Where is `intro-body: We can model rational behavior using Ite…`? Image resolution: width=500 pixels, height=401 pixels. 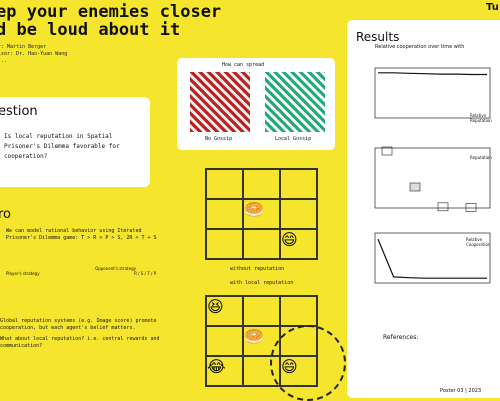
intro-body: We can model rational behavior using Ite… is located at coordinates (81, 234).